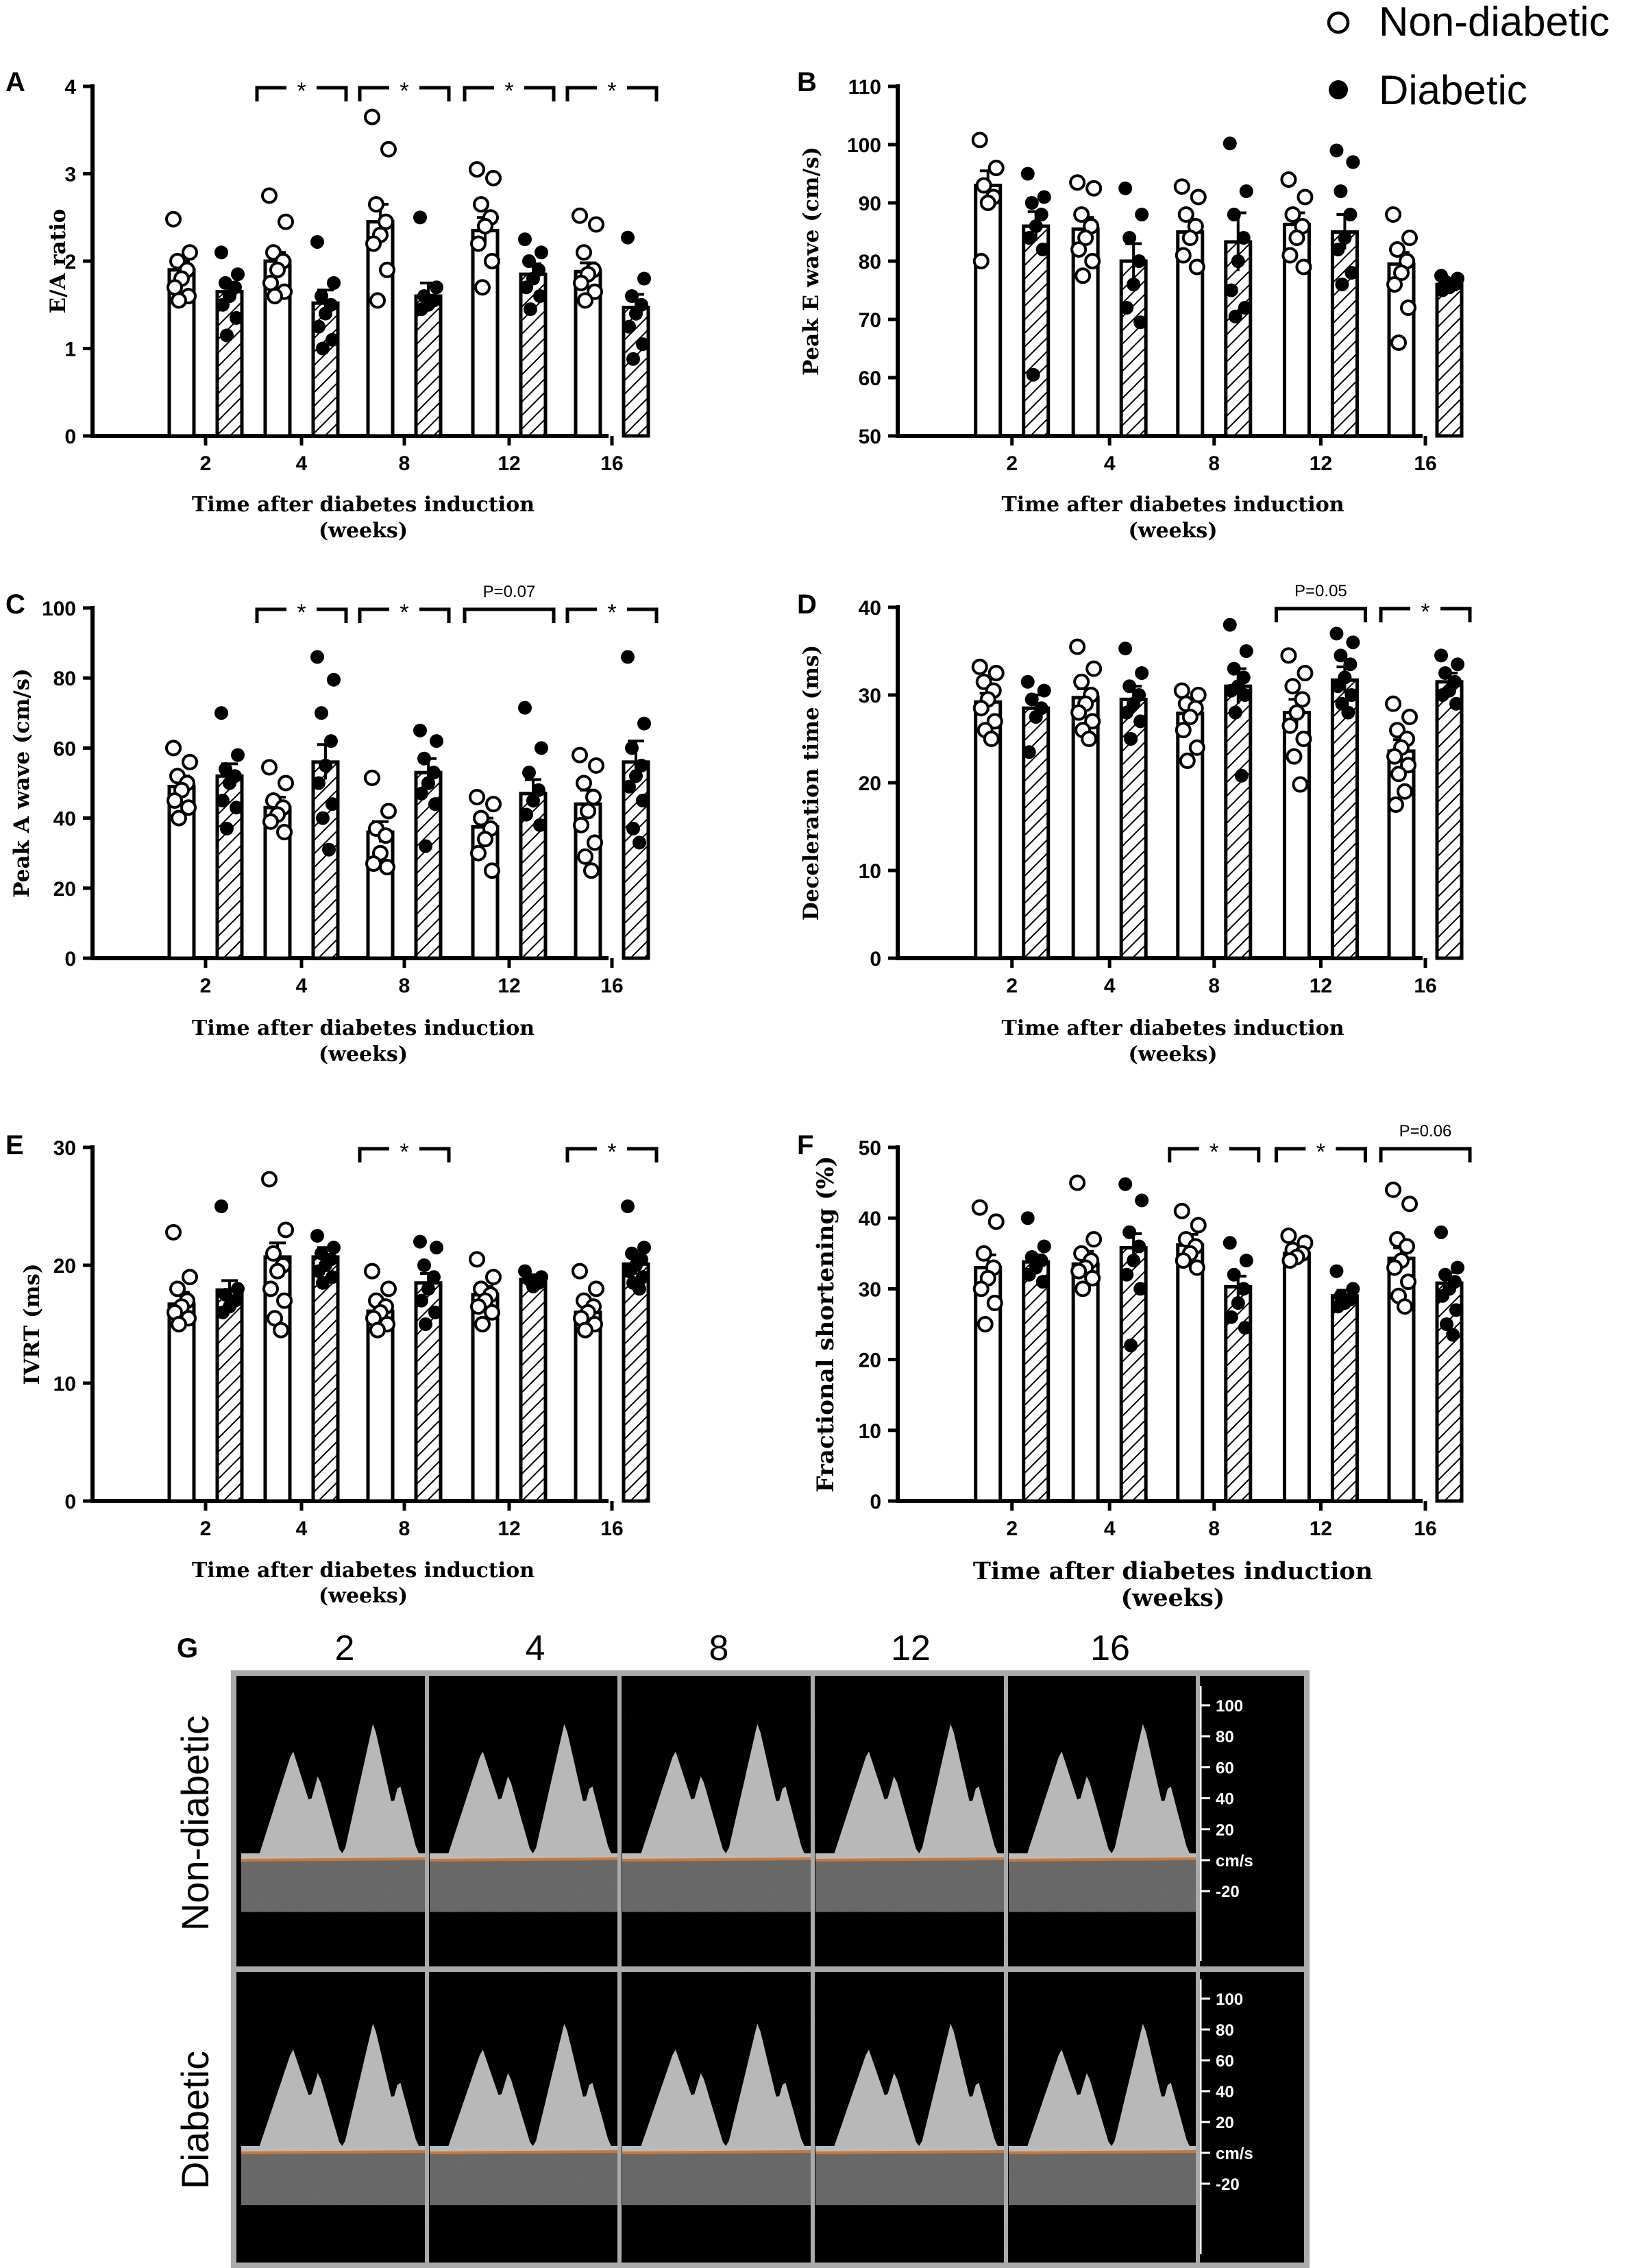  What do you see at coordinates (1172, 1028) in the screenshot?
I see `x-axis-label: Time after diabetes induction` at bounding box center [1172, 1028].